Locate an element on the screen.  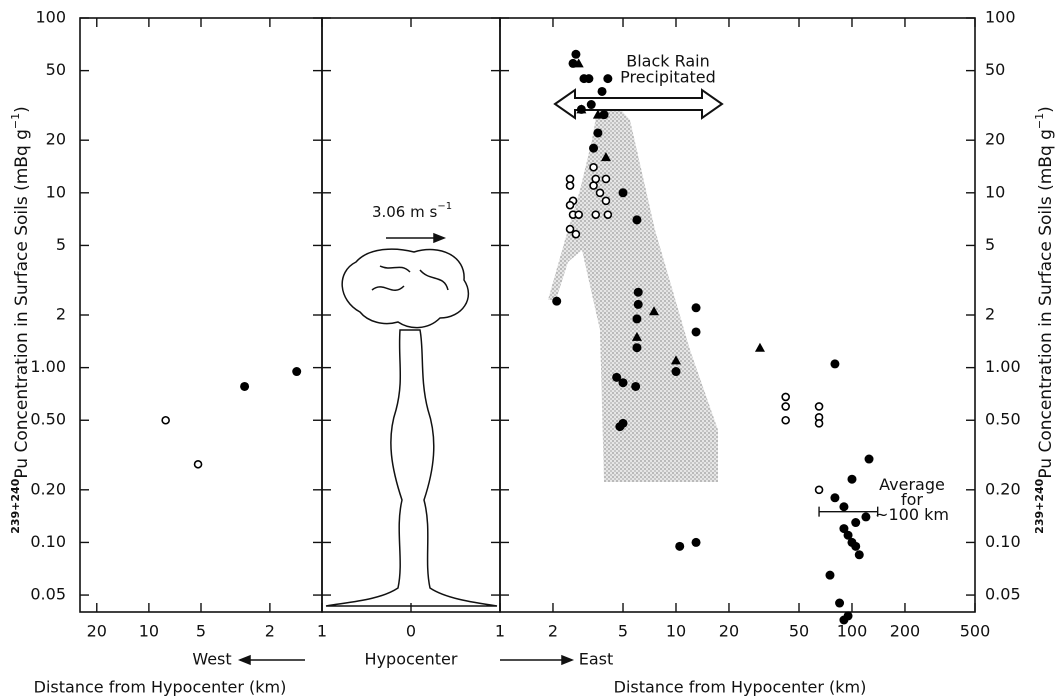
x-tick-label: 10 is located at coordinates (149, 631).